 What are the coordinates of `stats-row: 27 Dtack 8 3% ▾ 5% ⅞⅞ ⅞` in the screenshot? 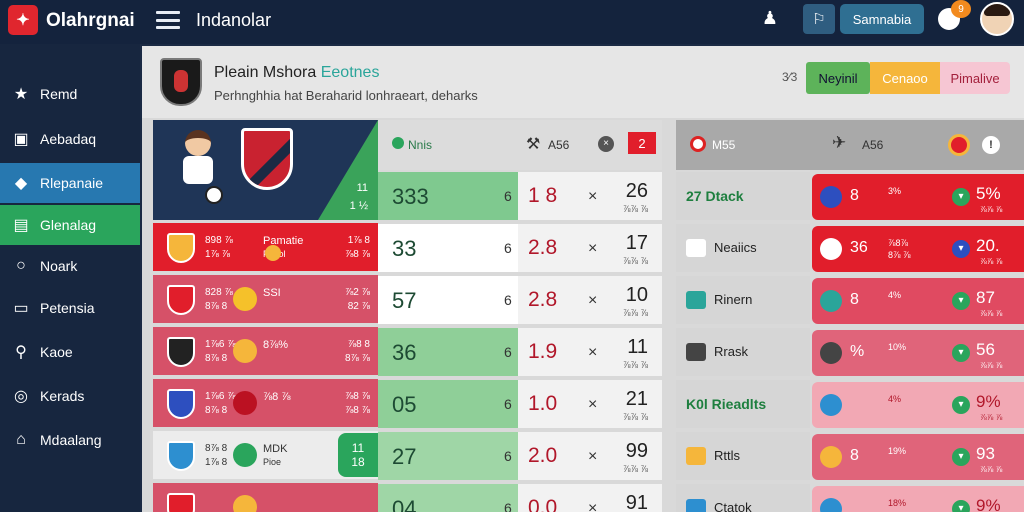 It's located at (850, 196).